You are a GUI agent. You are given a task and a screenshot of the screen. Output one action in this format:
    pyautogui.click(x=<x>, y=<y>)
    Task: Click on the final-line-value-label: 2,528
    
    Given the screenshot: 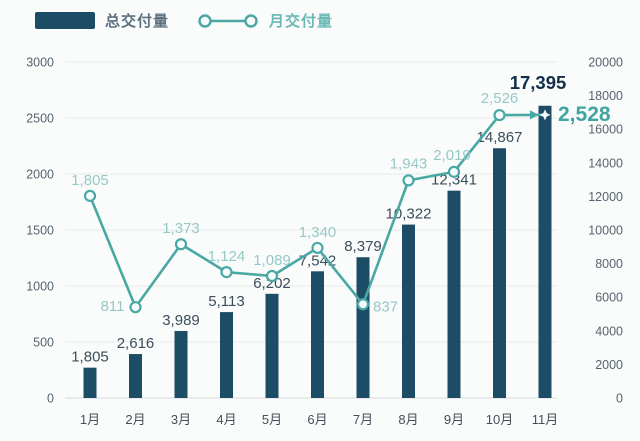 What is the action you would take?
    pyautogui.click(x=584, y=114)
    